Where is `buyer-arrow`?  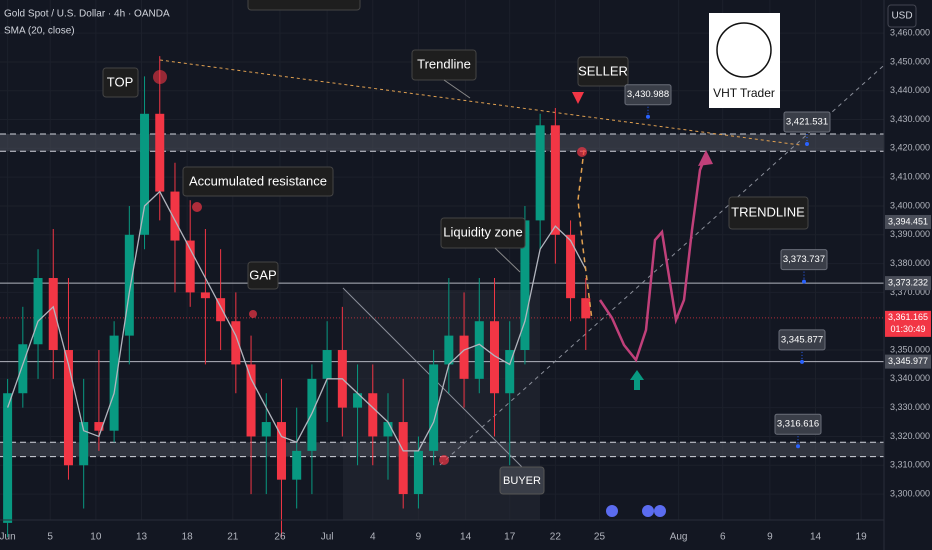 buyer-arrow is located at coordinates (637, 380).